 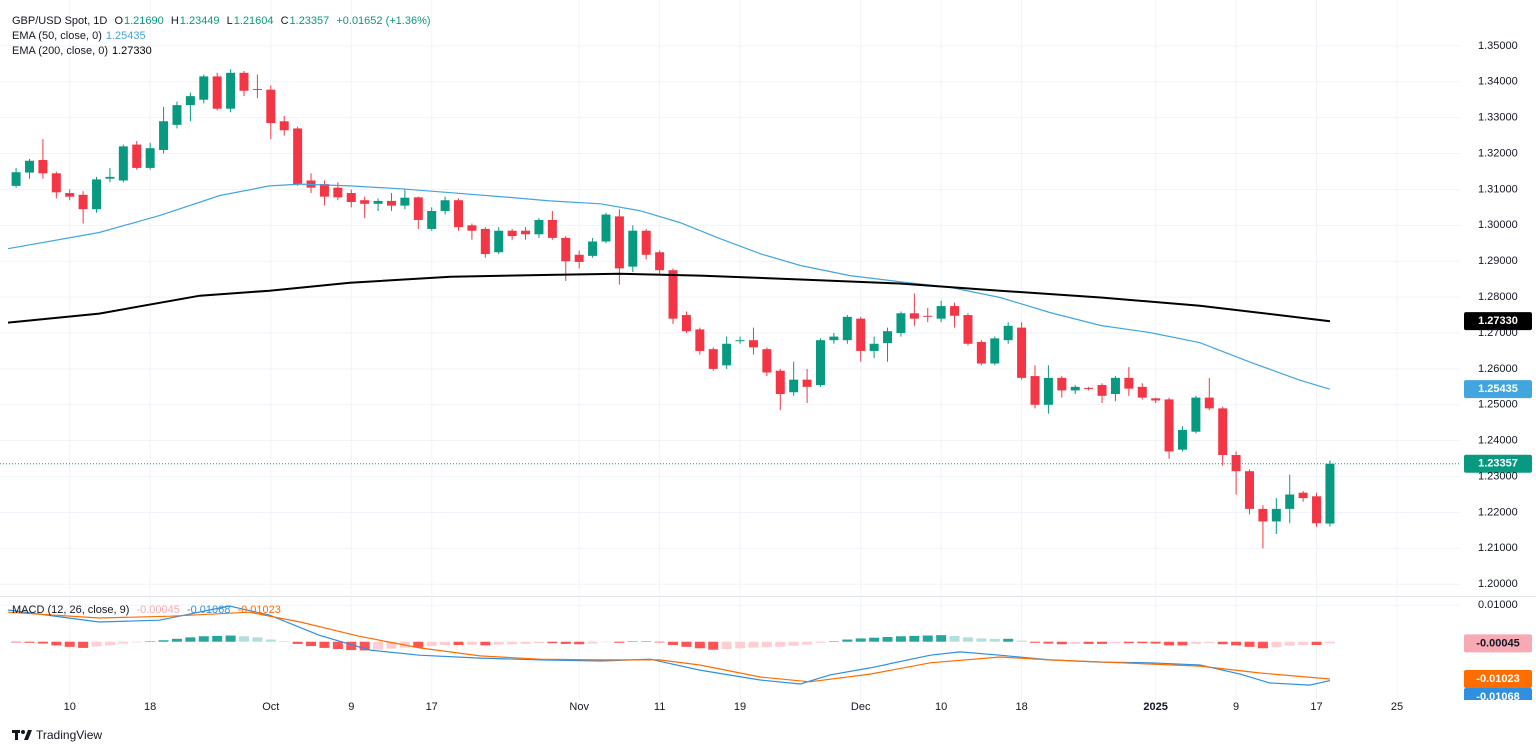 I want to click on ohlc-value: 1.21690, so click(x=144, y=21).